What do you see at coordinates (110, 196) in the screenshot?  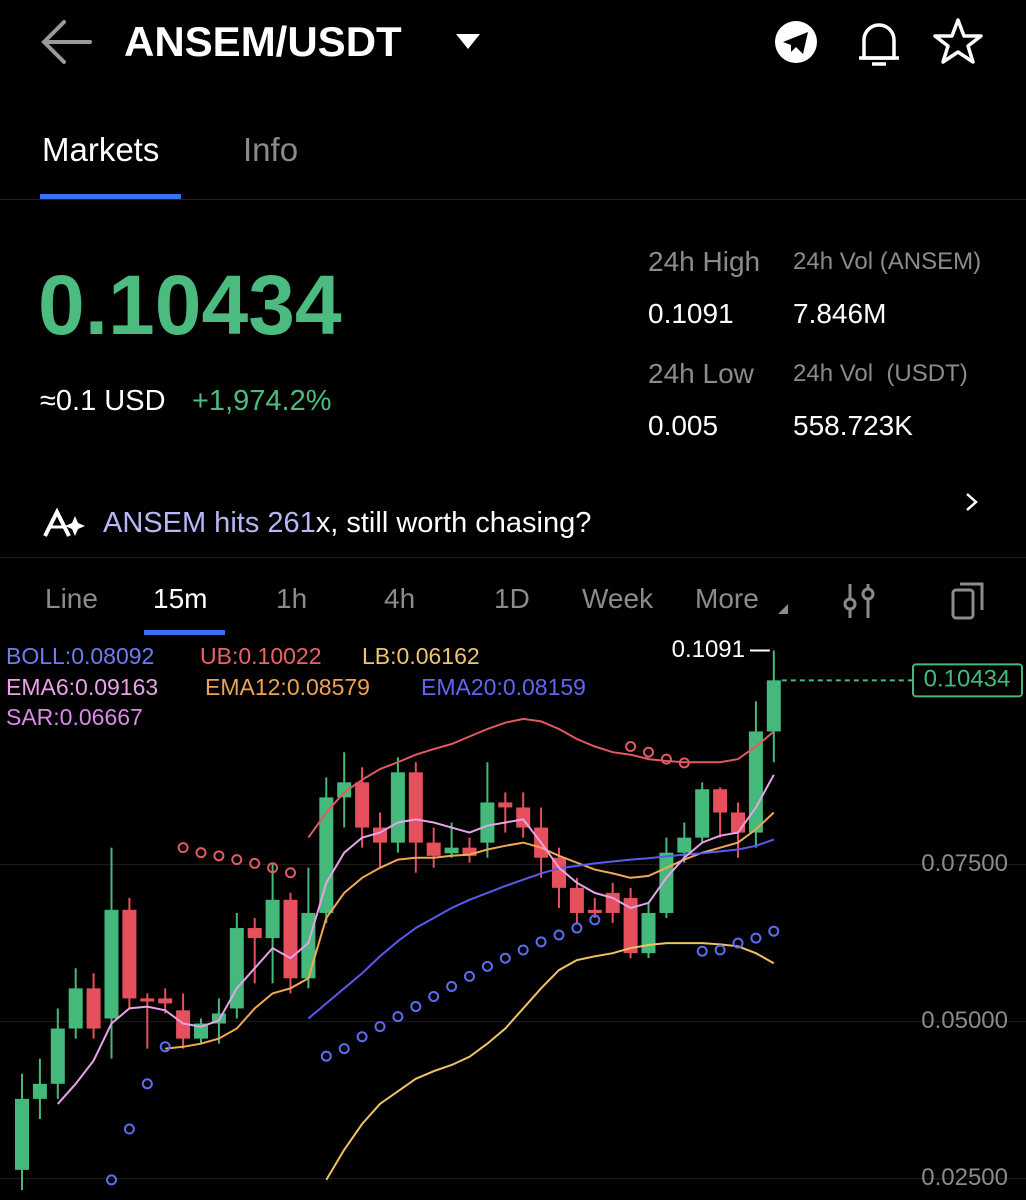 I see `tab-indicator` at bounding box center [110, 196].